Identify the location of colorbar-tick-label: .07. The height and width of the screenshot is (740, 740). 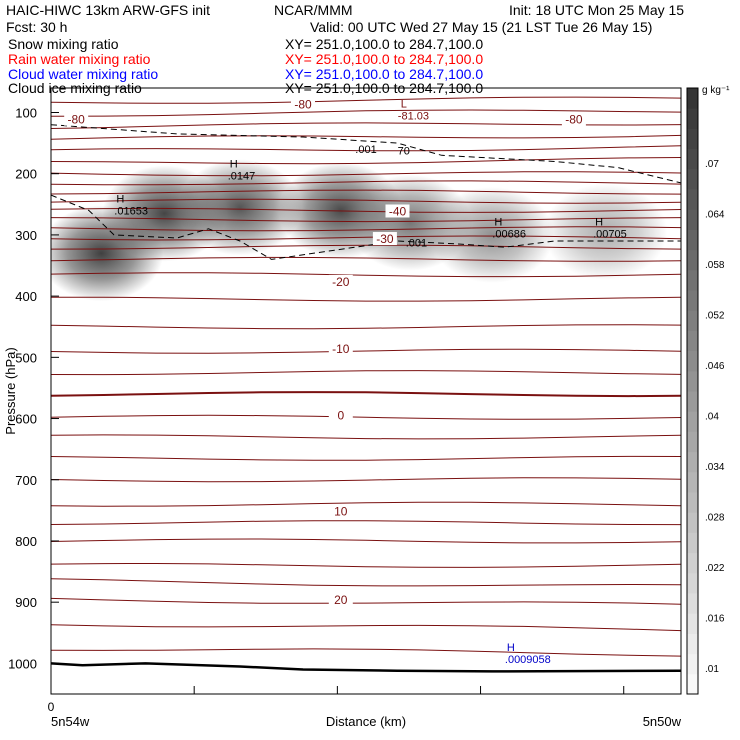
(712, 164).